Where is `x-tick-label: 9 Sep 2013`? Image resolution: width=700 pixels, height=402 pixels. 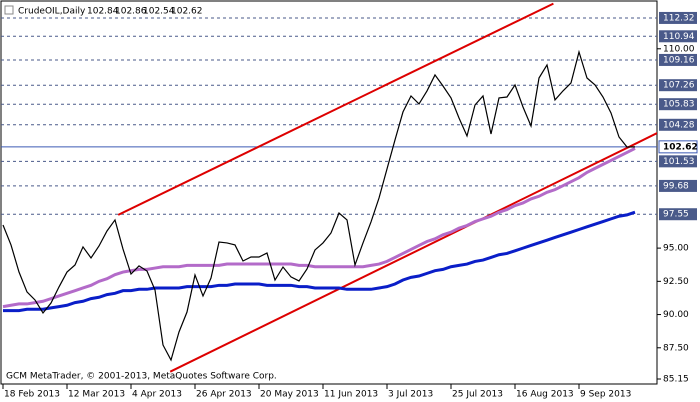 x-tick-label: 9 Sep 2013 is located at coordinates (605, 395).